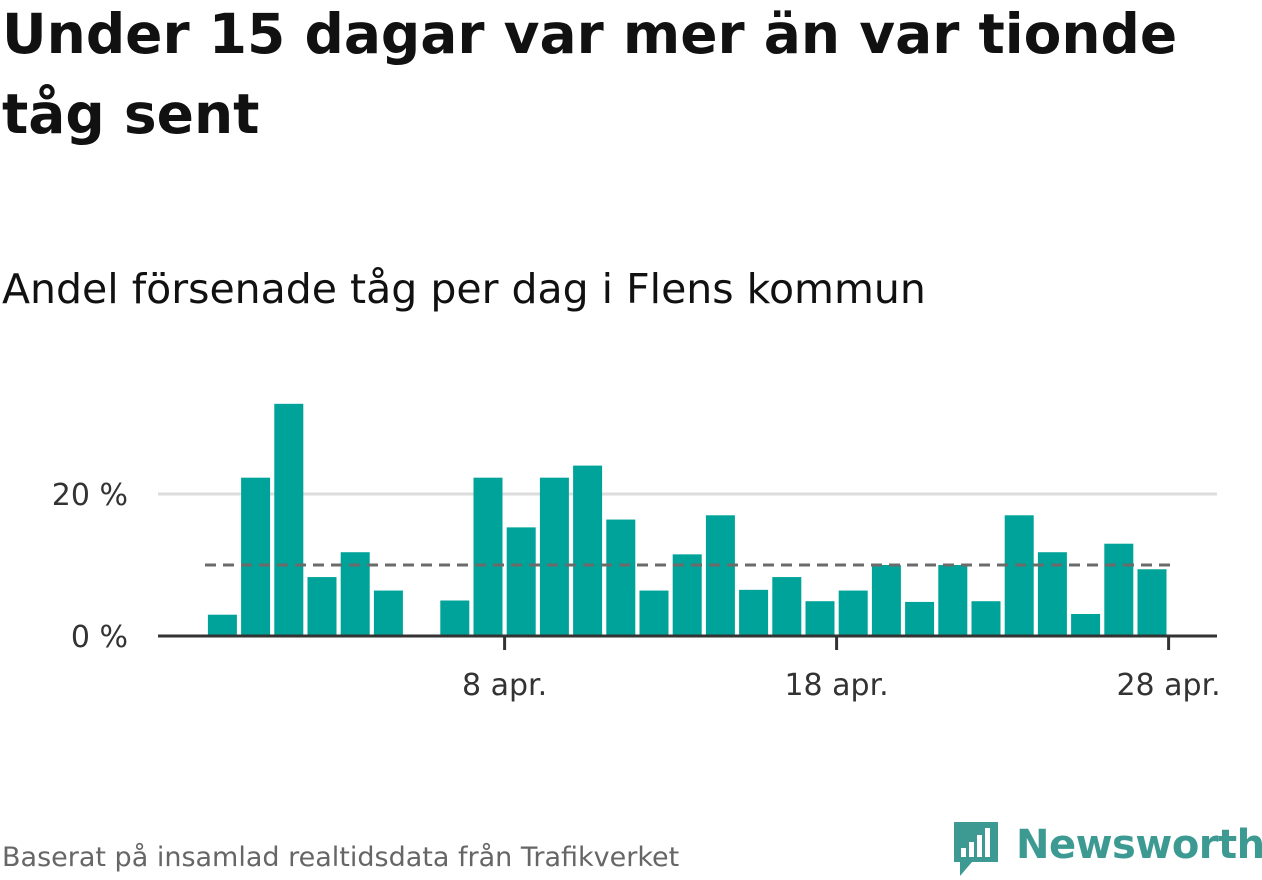  What do you see at coordinates (986, 618) in the screenshot?
I see `bar-23-apr-` at bounding box center [986, 618].